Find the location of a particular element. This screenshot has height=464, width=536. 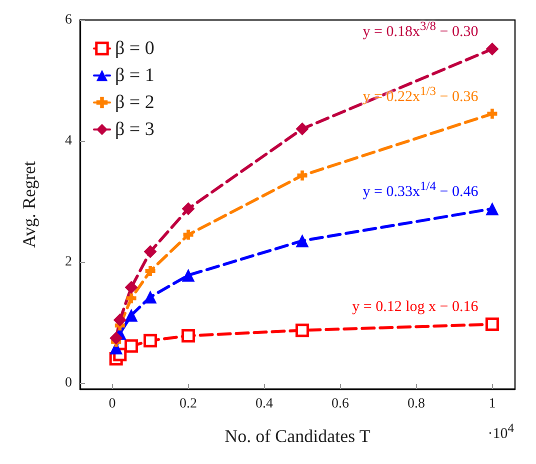

y-axis-title: Avg. Regret is located at coordinates (29, 204).